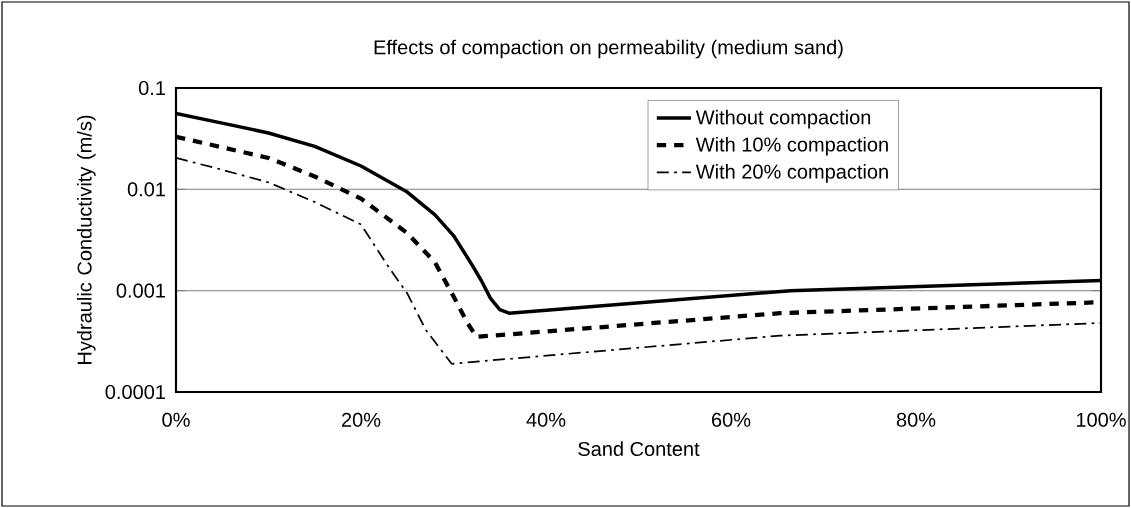  I want to click on y-tick-label: 0.001, so click(140, 290).